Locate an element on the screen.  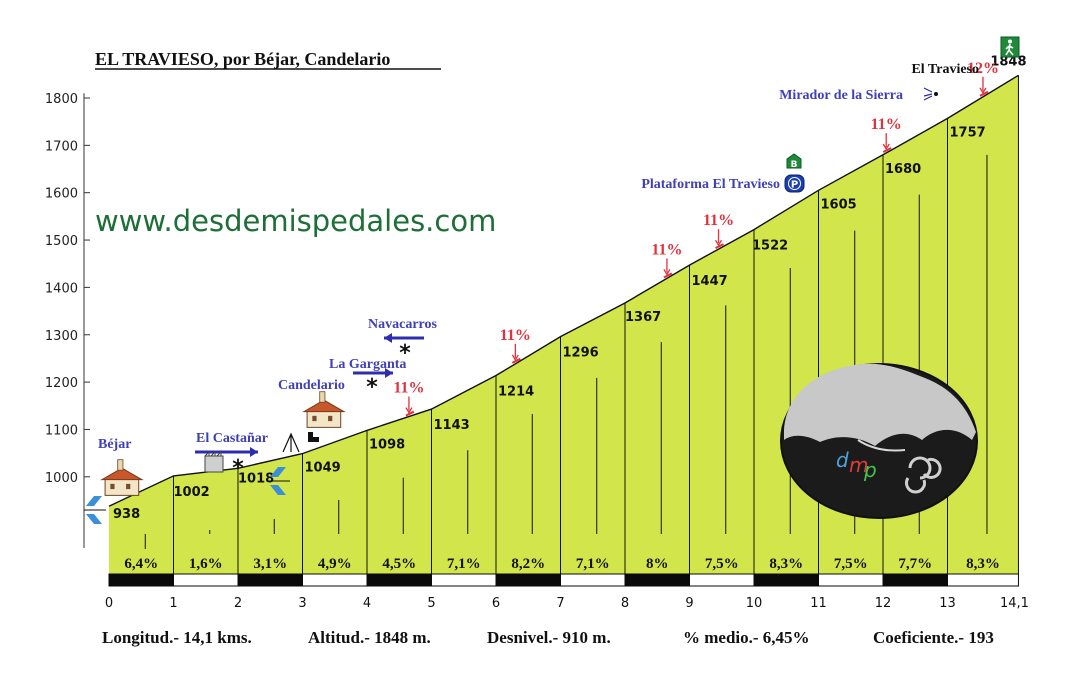
gradient-label: 6,4% is located at coordinates (141, 564).